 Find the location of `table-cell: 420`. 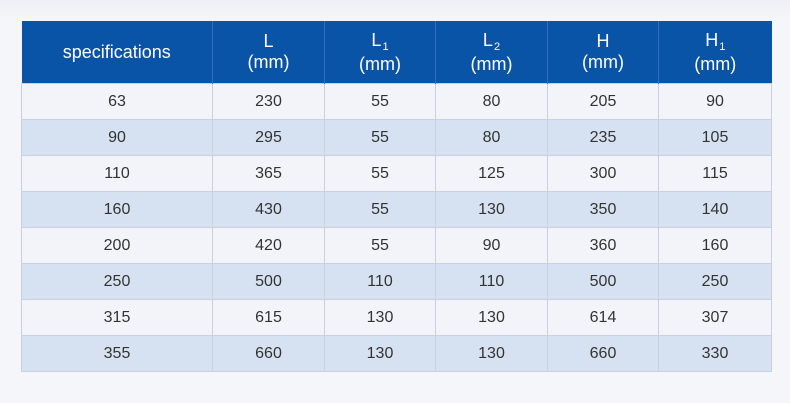

table-cell: 420 is located at coordinates (268, 245).